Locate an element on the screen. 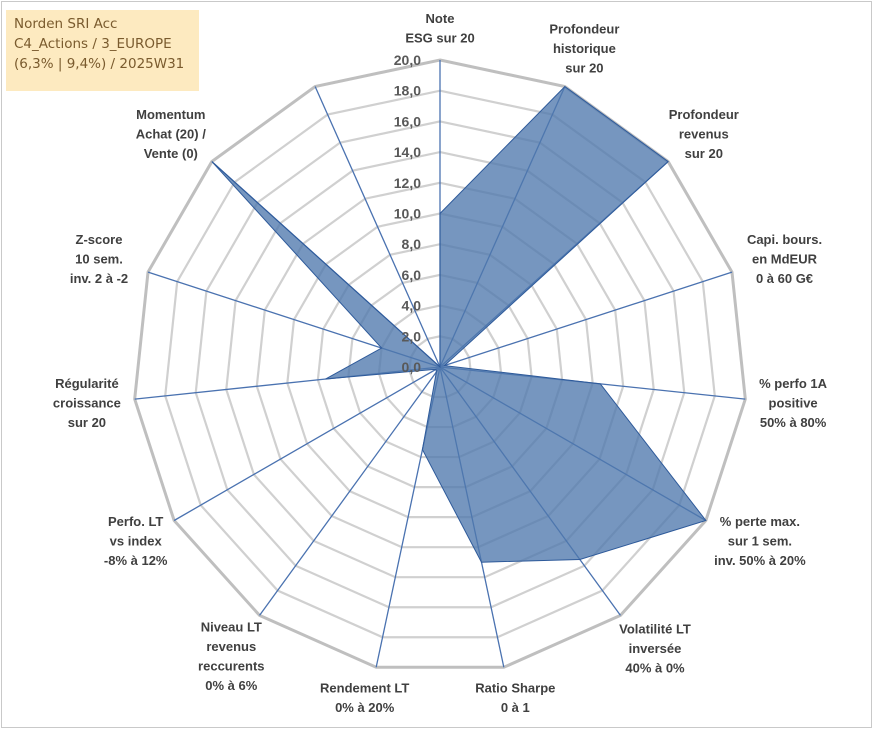  axis-label: Profondeur revenus sur 20 is located at coordinates (704, 134).